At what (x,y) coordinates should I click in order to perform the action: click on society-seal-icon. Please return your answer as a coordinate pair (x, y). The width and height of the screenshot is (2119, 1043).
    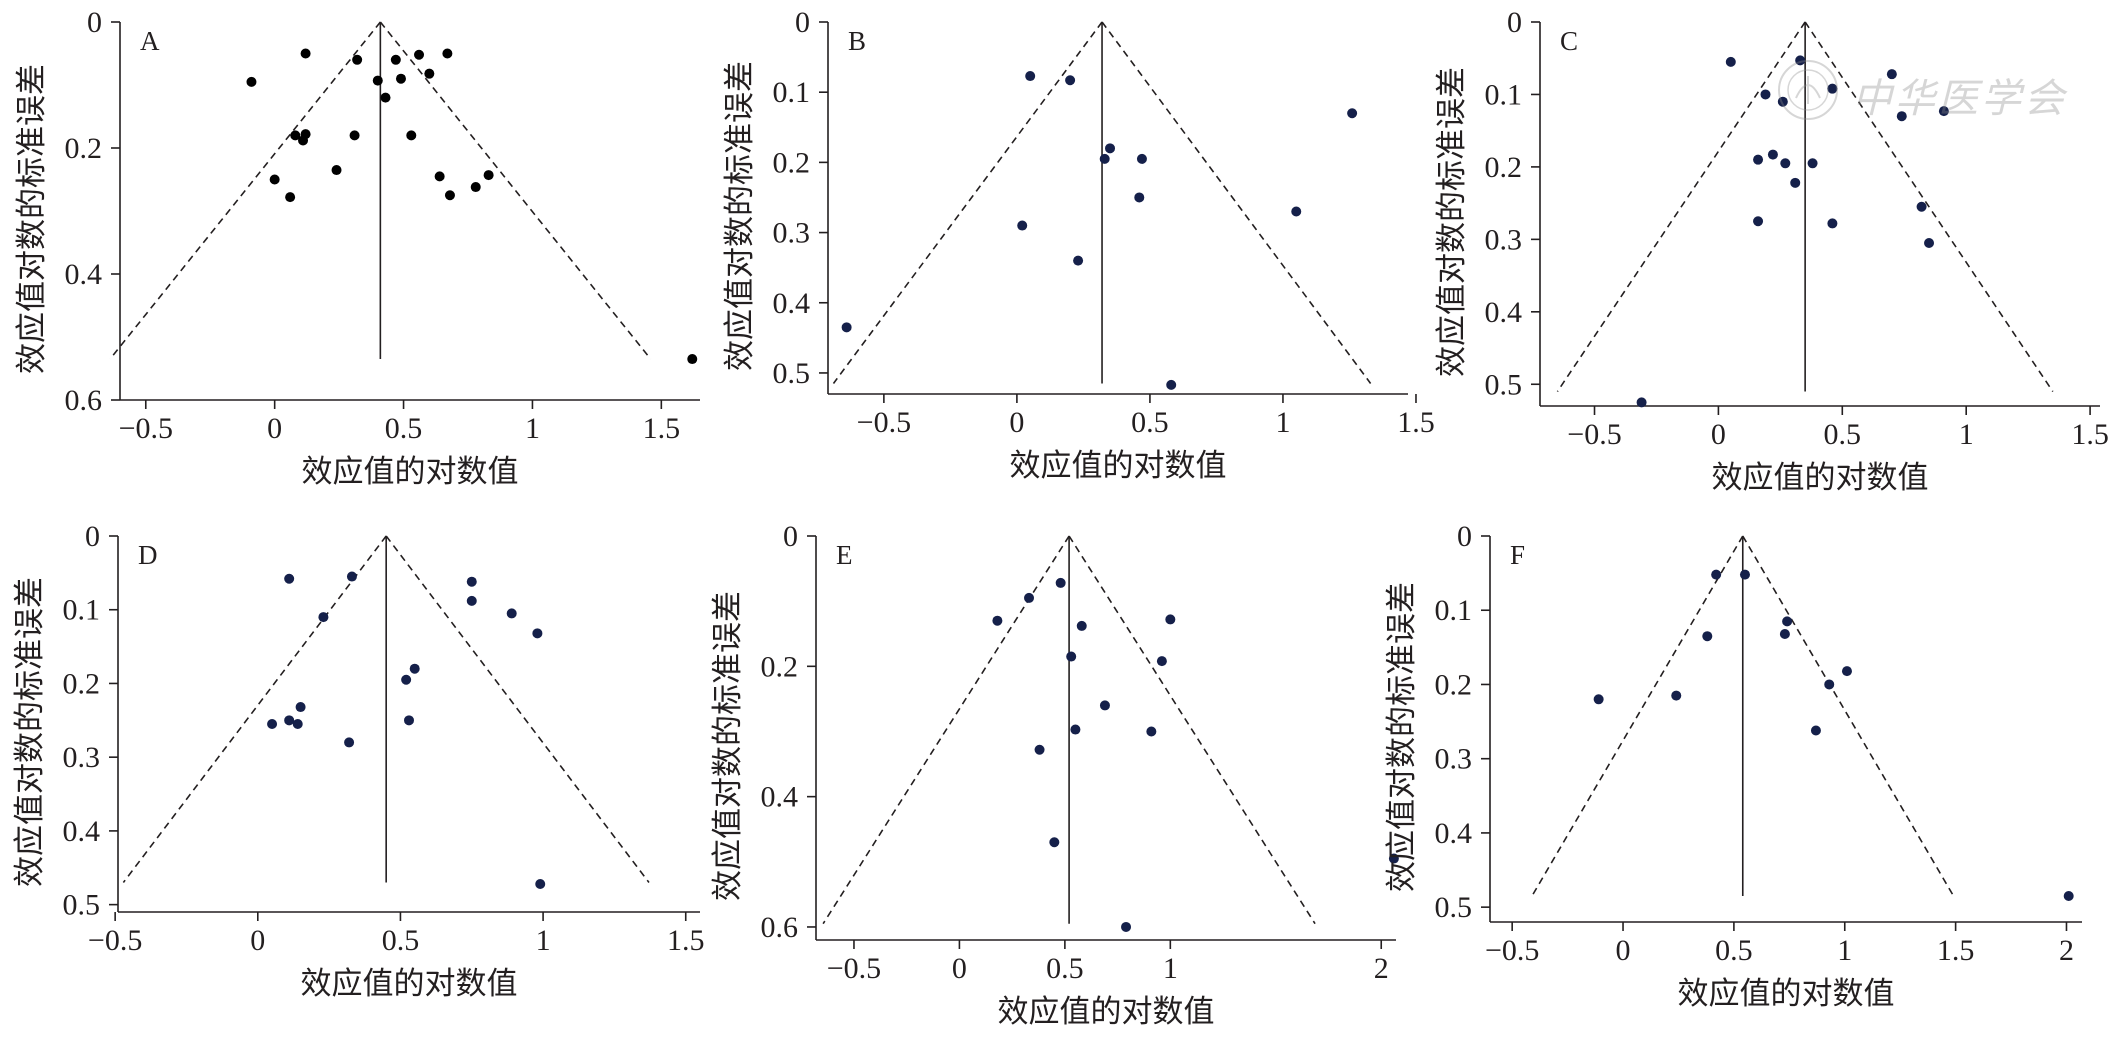
    Looking at the image, I should click on (1808, 90).